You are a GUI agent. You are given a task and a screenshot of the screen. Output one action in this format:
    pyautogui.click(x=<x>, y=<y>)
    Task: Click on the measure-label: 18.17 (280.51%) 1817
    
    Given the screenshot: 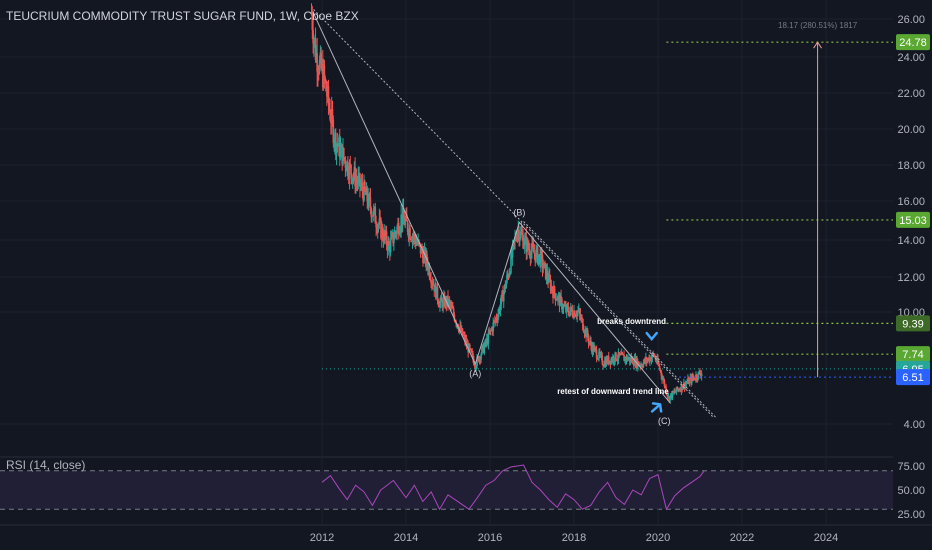 What is the action you would take?
    pyautogui.click(x=818, y=25)
    